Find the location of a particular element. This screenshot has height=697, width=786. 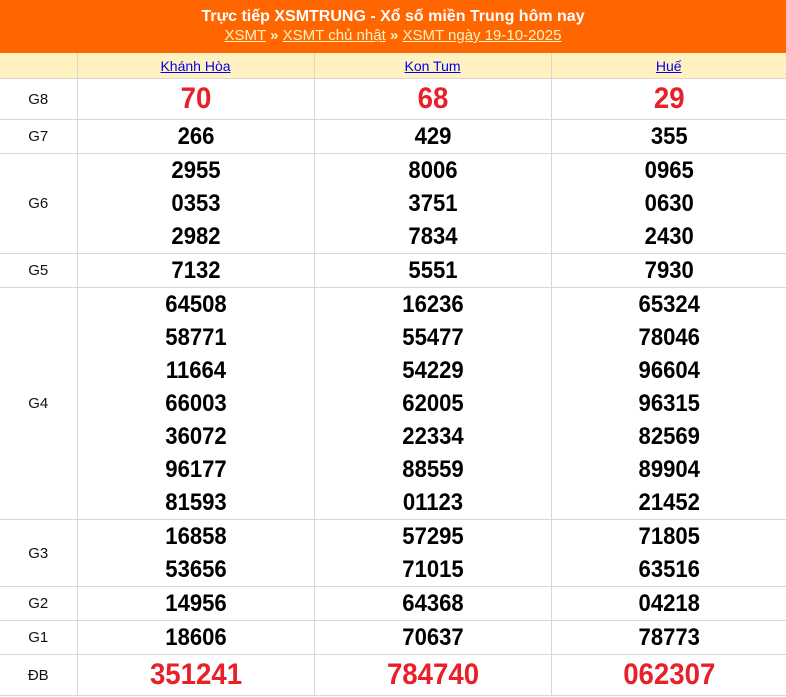

prize-number: 64368 is located at coordinates (432, 603).